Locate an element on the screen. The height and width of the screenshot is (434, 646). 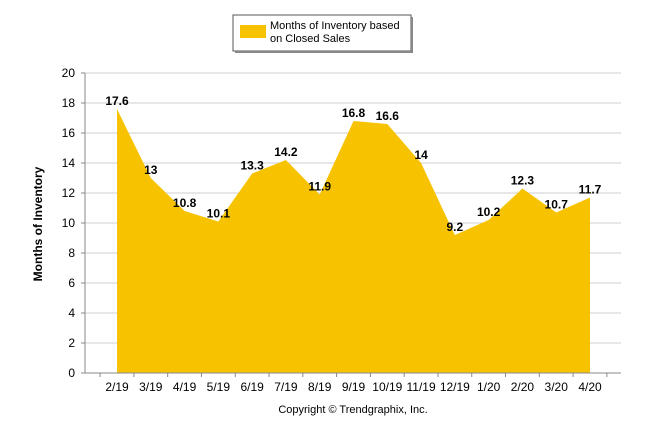
x-tick-label: 4/20 is located at coordinates (590, 387).